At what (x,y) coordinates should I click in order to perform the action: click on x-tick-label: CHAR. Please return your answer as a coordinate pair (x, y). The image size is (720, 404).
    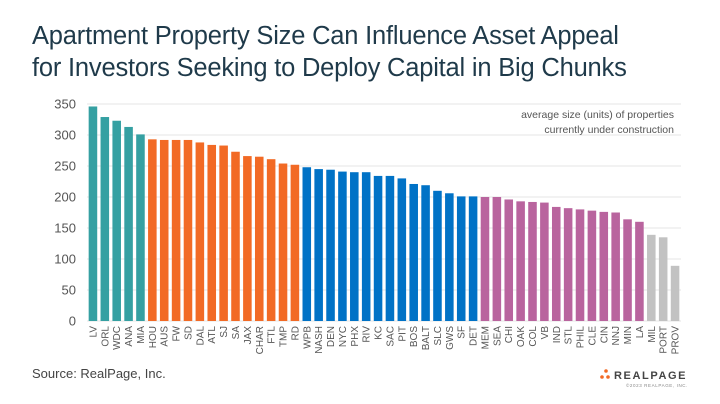
    Looking at the image, I should click on (260, 340).